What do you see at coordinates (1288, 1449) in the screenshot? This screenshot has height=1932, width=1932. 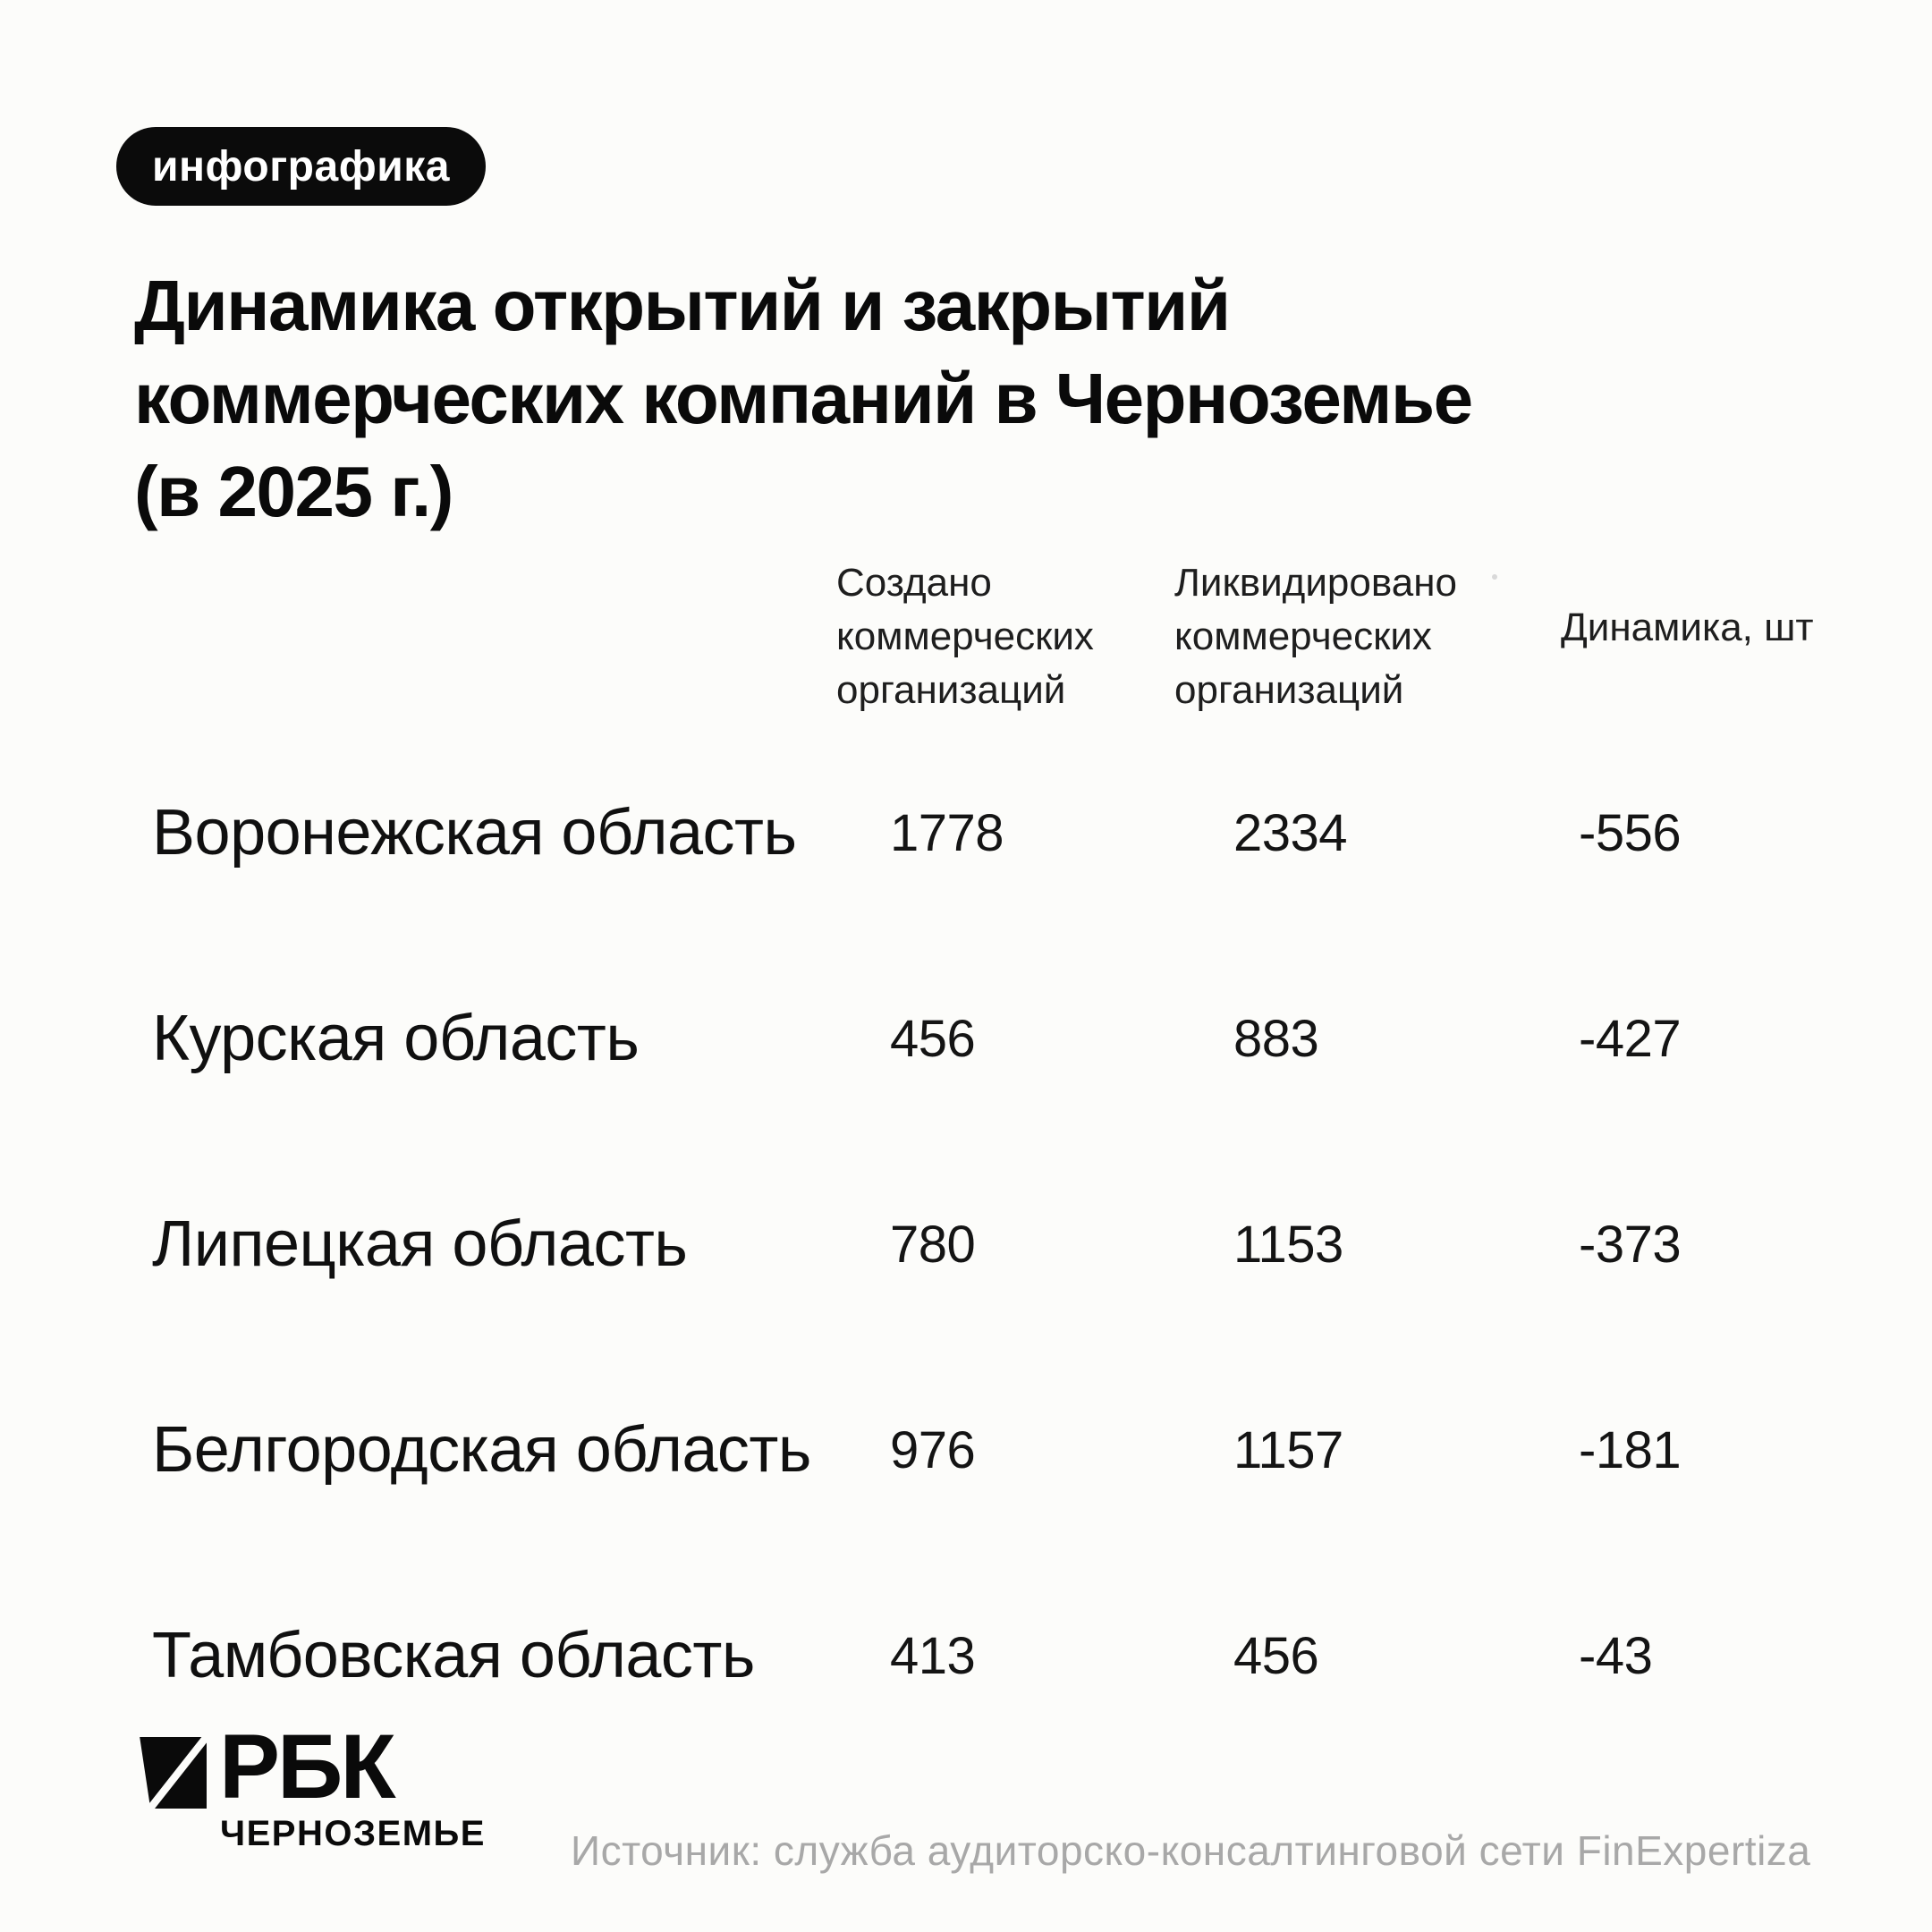 I see `liquidated-value: 1157` at bounding box center [1288, 1449].